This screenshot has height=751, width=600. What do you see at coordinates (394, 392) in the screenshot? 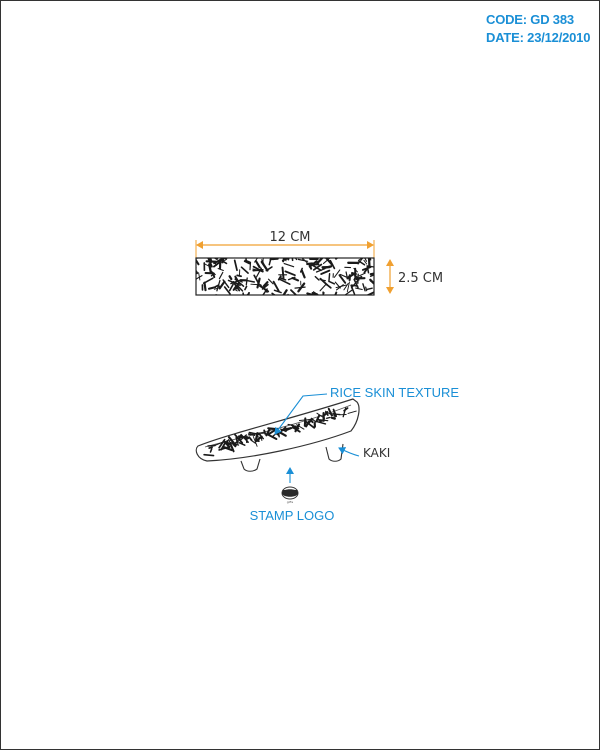
I see `texture-label: RICE SKIN TEXTURE` at bounding box center [394, 392].